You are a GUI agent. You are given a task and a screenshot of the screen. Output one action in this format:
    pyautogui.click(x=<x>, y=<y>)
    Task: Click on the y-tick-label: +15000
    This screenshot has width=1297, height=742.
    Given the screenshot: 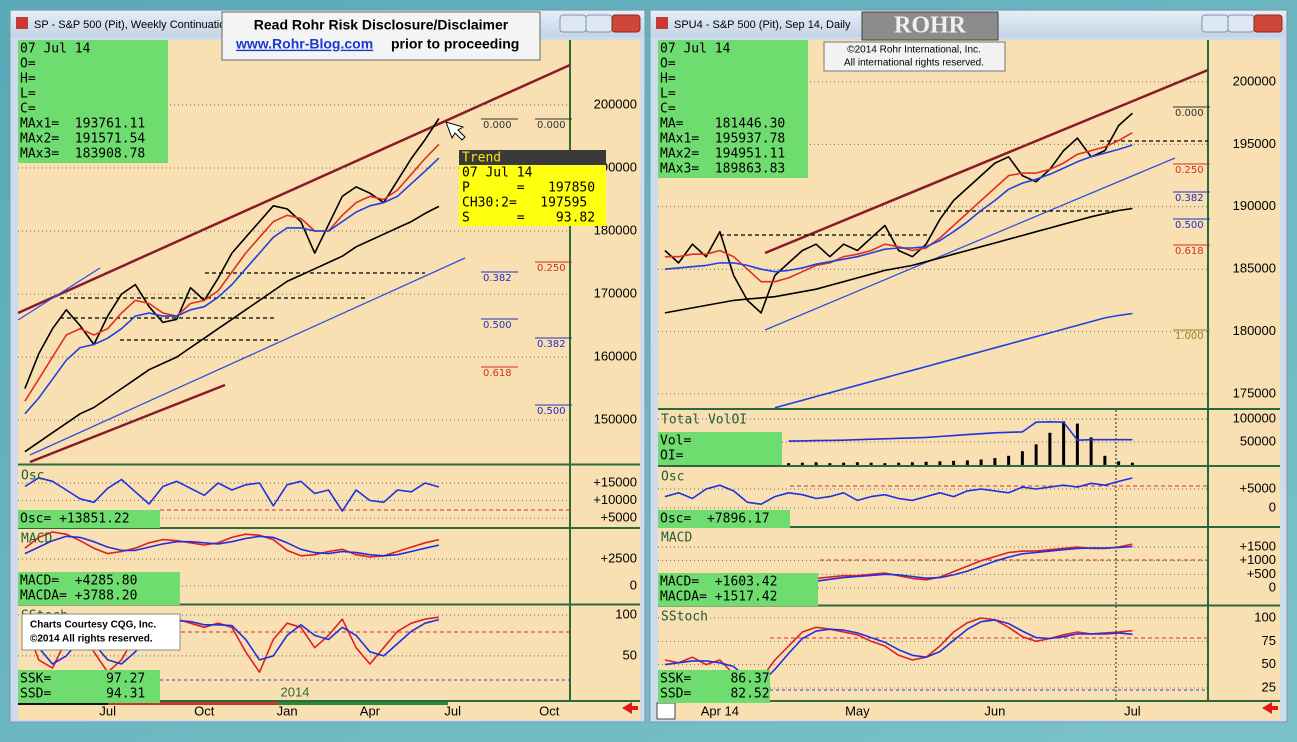 What is the action you would take?
    pyautogui.click(x=615, y=481)
    